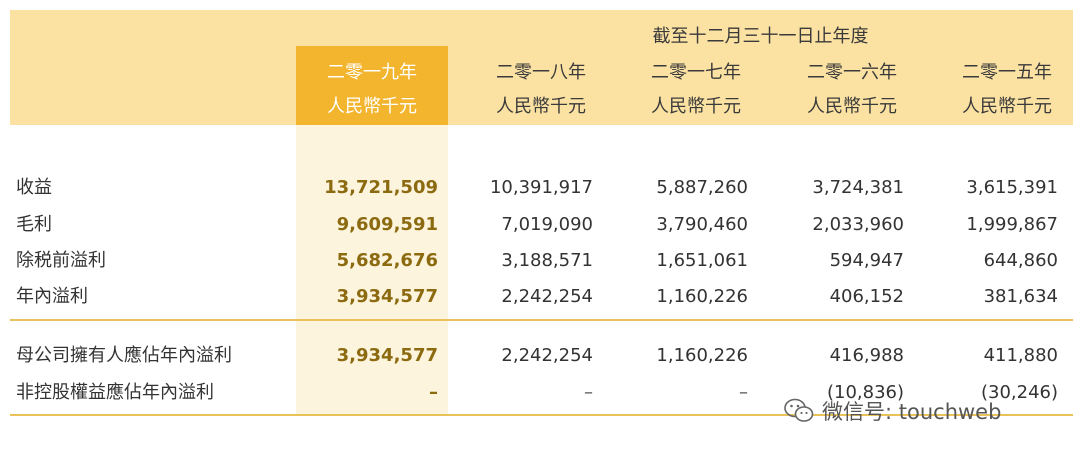 This screenshot has width=1080, height=459. I want to click on watermark-text: 微信号: touchweb, so click(912, 412).